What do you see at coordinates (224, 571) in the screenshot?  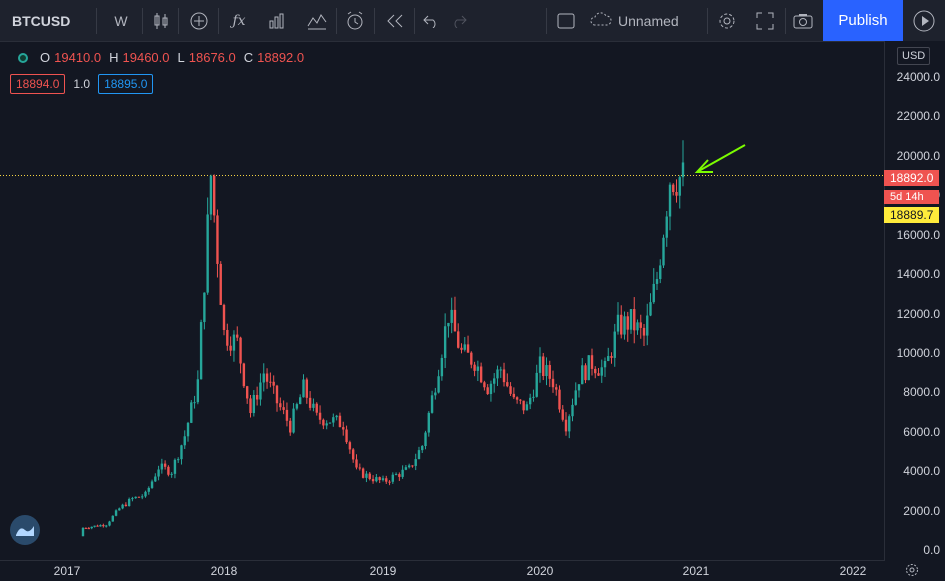 I see `time-tick-label: 2018` at bounding box center [224, 571].